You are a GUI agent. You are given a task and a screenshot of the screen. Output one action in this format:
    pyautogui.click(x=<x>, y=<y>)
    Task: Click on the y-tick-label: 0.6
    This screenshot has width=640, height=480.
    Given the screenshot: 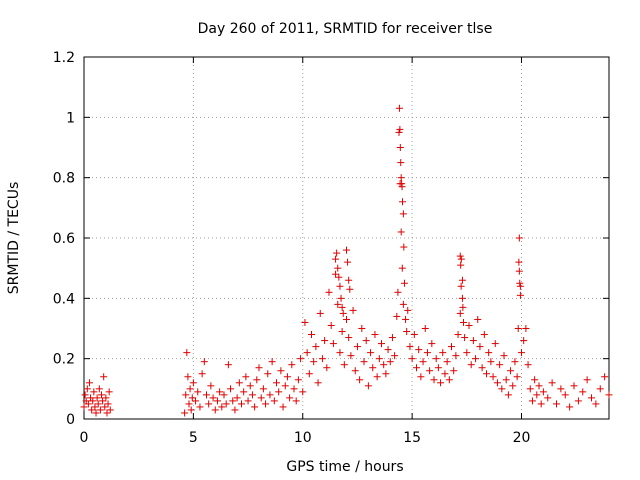 What is the action you would take?
    pyautogui.click(x=64, y=239)
    